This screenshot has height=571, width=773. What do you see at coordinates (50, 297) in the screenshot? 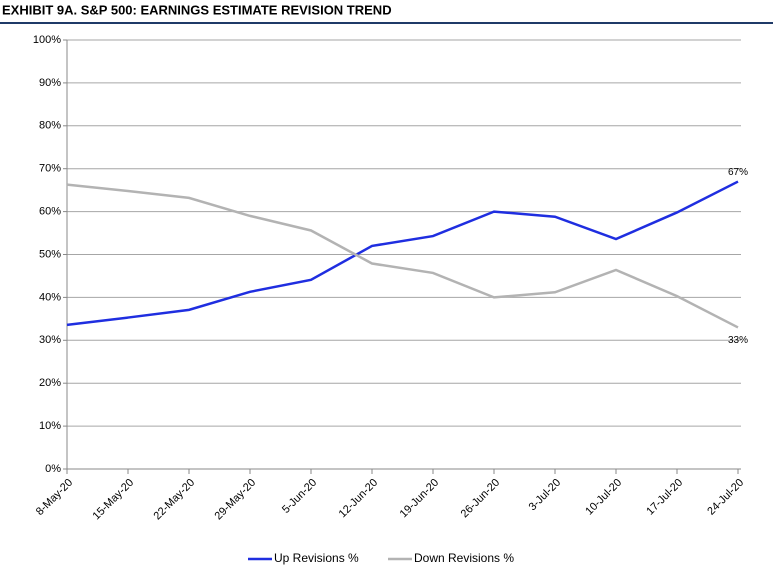
I see `y-tick-label: 40%` at bounding box center [50, 297].